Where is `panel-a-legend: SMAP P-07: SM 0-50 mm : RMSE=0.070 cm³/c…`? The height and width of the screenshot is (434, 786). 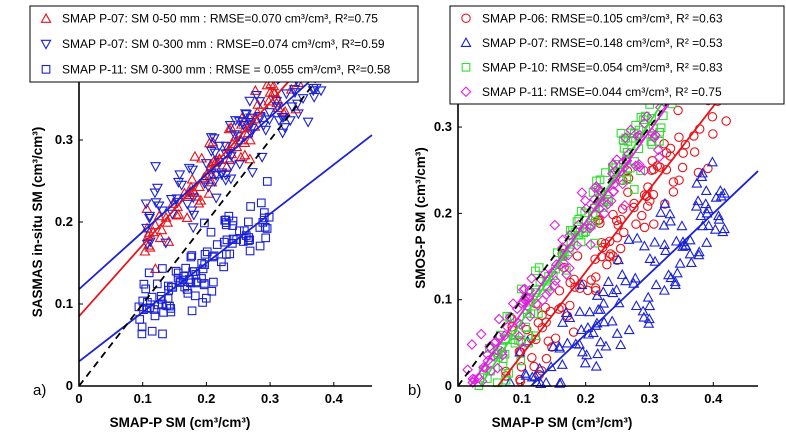 panel-a-legend: SMAP P-07: SM 0-50 mm : RMSE=0.070 cm³/c… is located at coordinates (224, 44).